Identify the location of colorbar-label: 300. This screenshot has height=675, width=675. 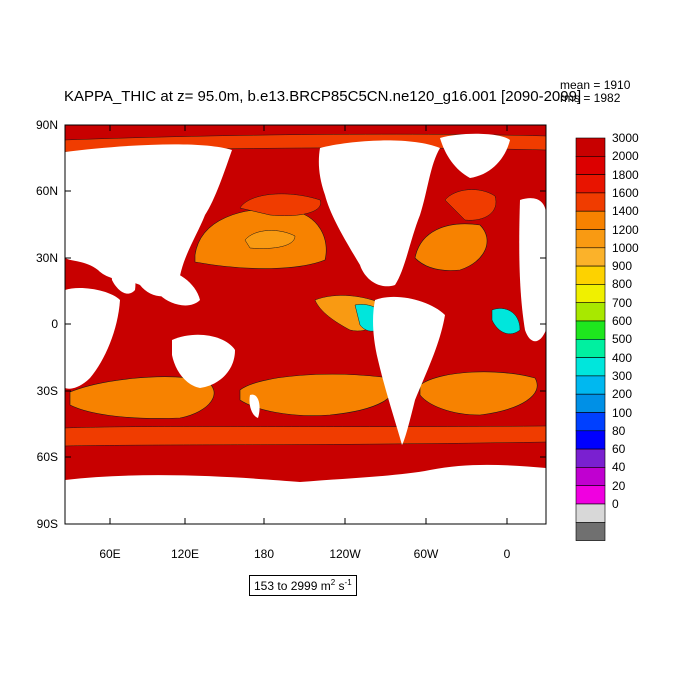
(622, 375).